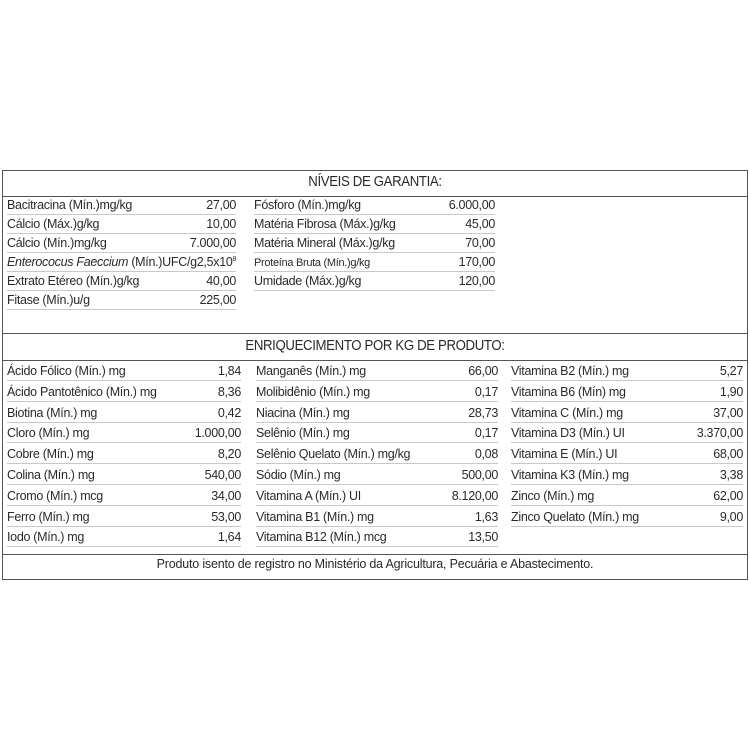 The height and width of the screenshot is (750, 750). What do you see at coordinates (483, 412) in the screenshot?
I see `nutrient-value-text: 28,73` at bounding box center [483, 412].